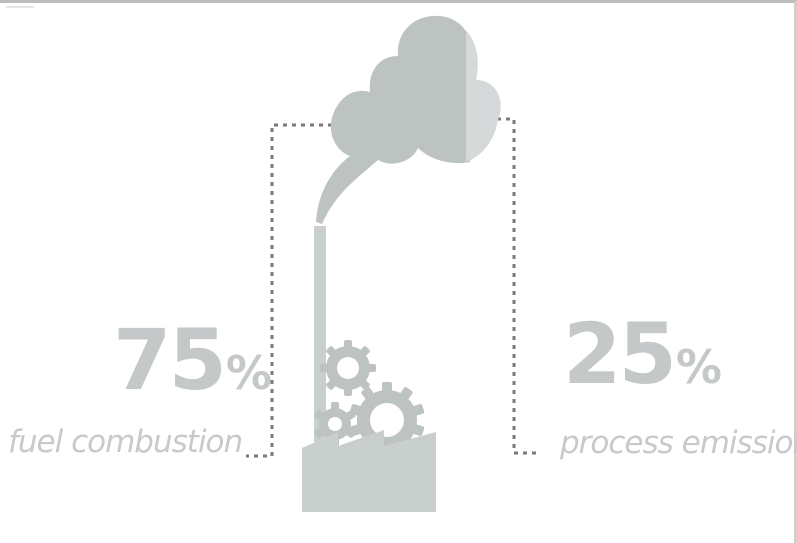 This screenshot has width=797, height=543. Describe the element at coordinates (369, 399) in the screenshot. I see `gear-icon` at that location.